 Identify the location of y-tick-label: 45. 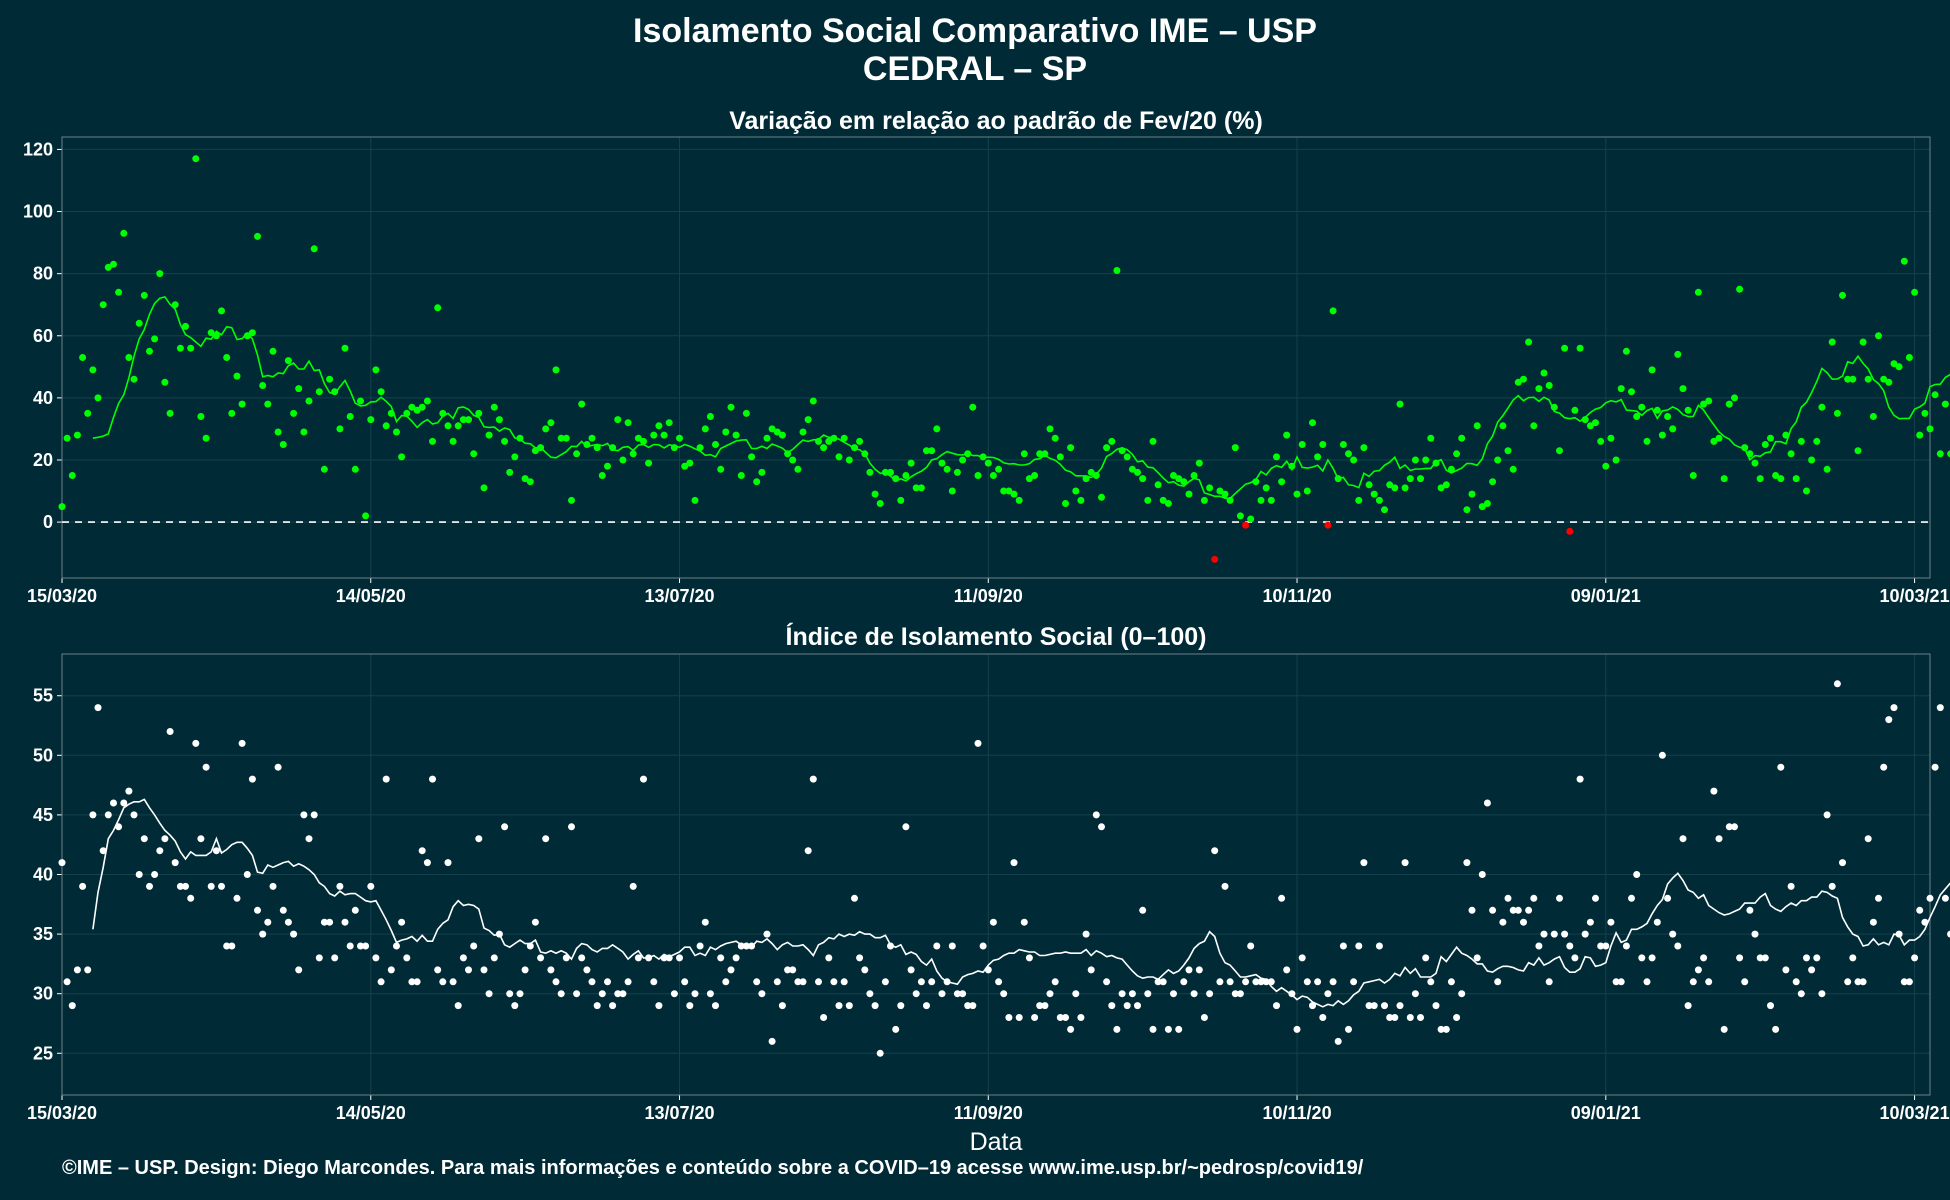
(43, 815).